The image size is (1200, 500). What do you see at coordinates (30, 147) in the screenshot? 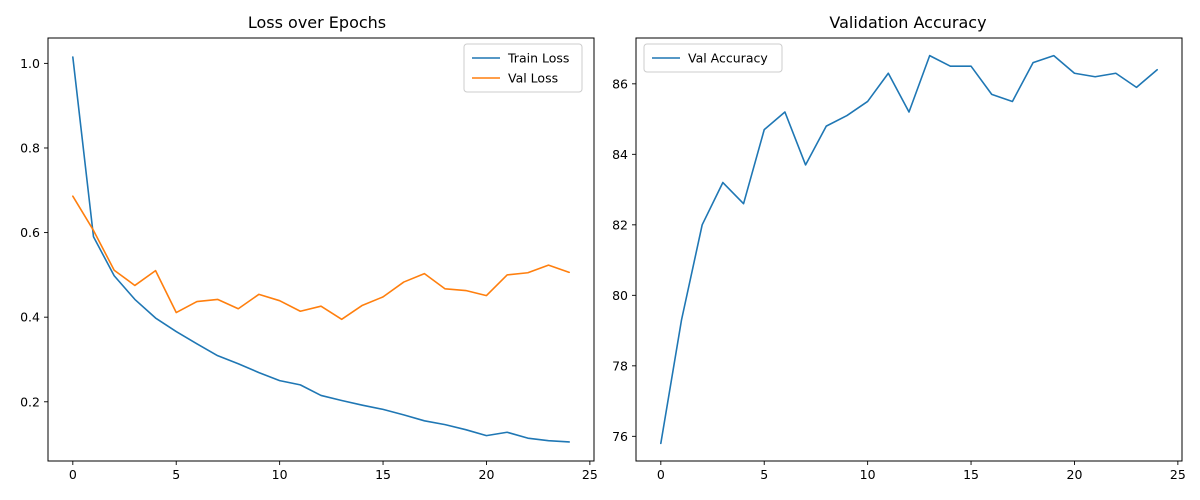
I see `y-tick-label: 0.8` at bounding box center [30, 147].